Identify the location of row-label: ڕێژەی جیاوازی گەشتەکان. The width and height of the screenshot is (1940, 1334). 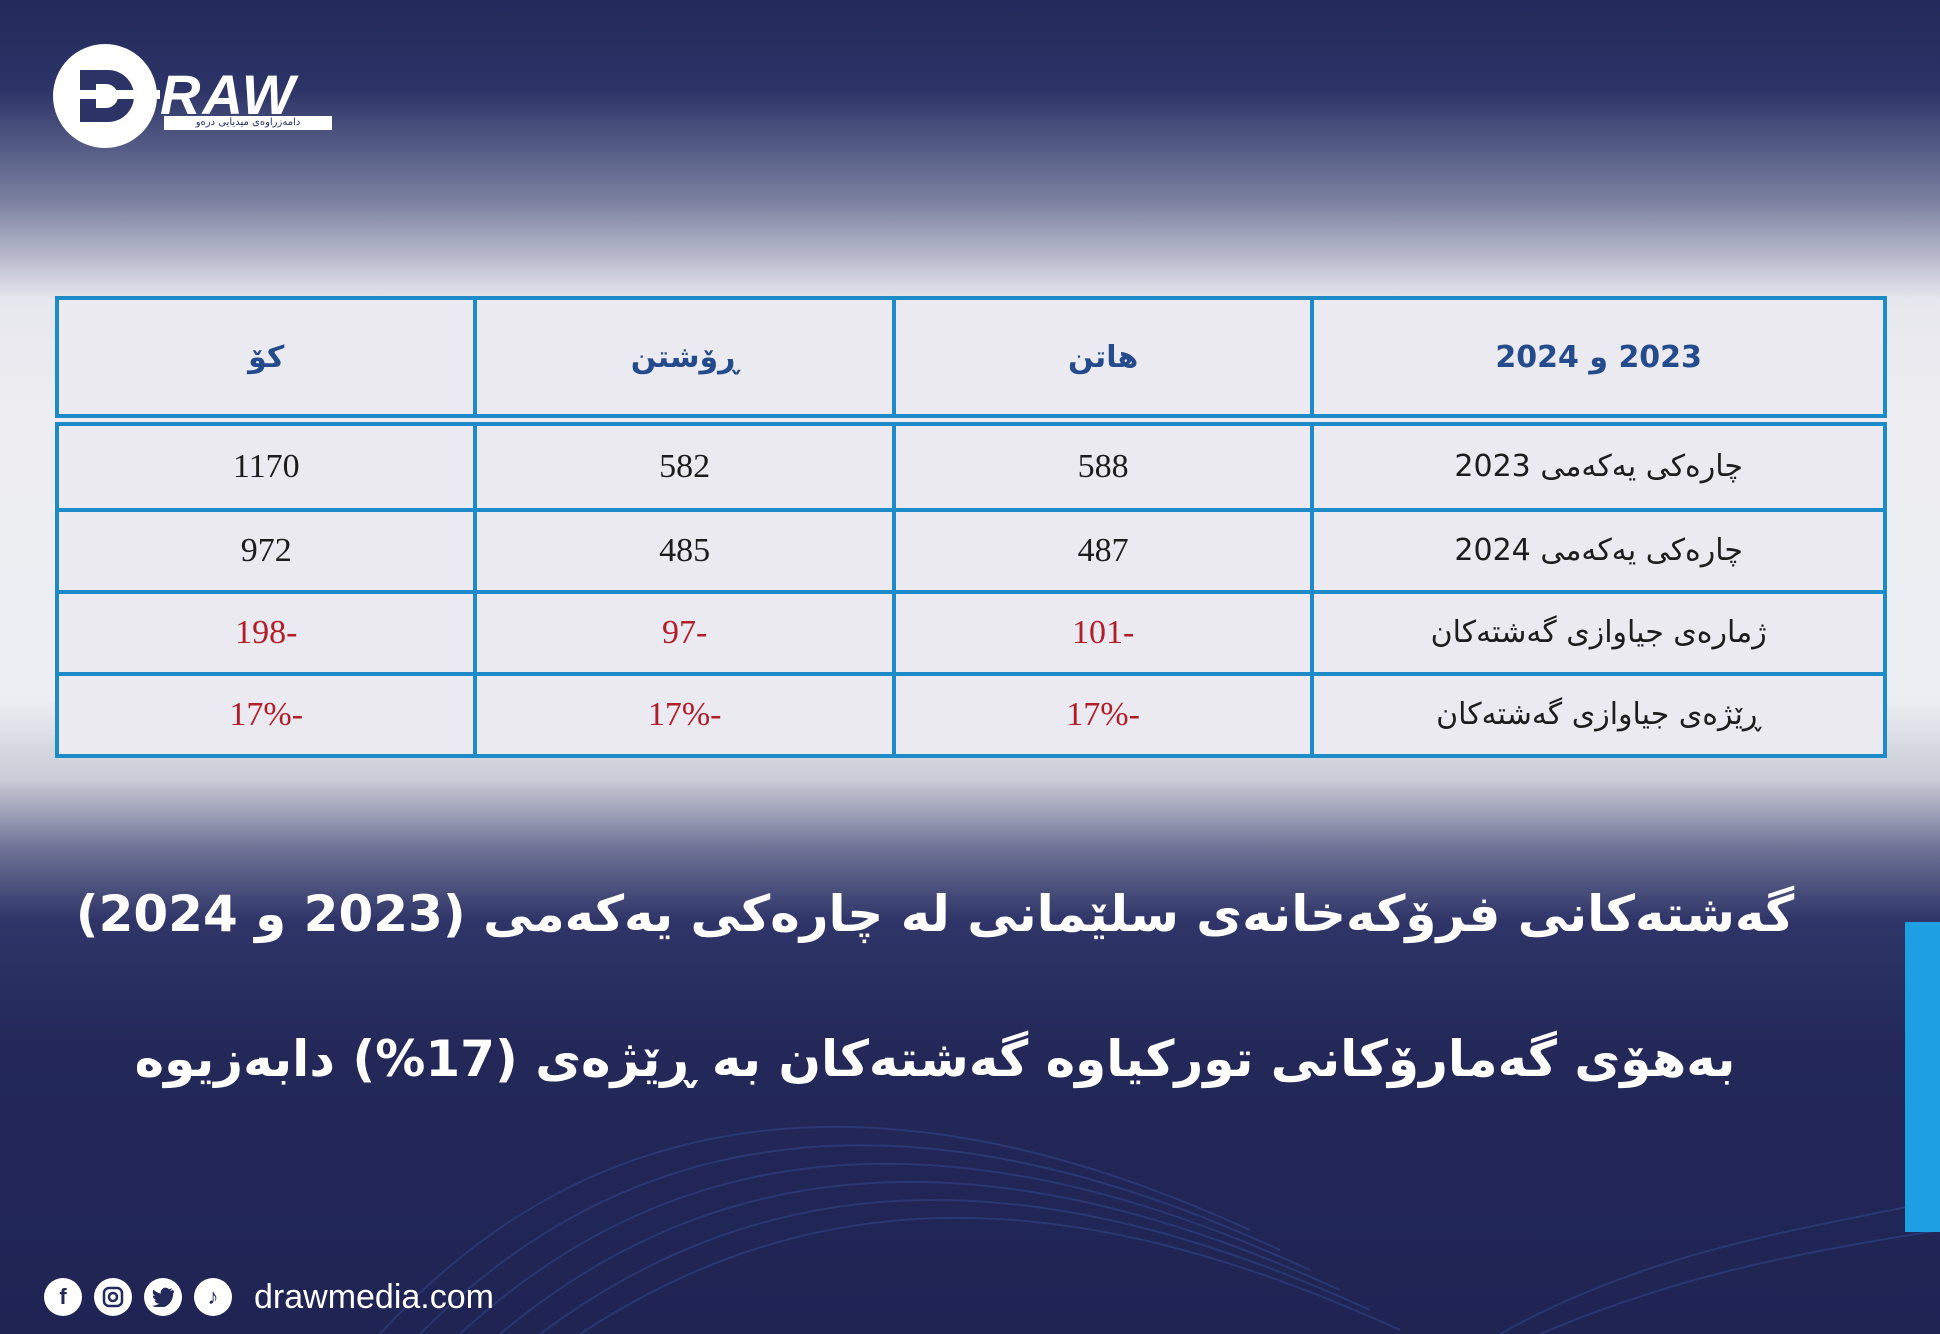
(1598, 715).